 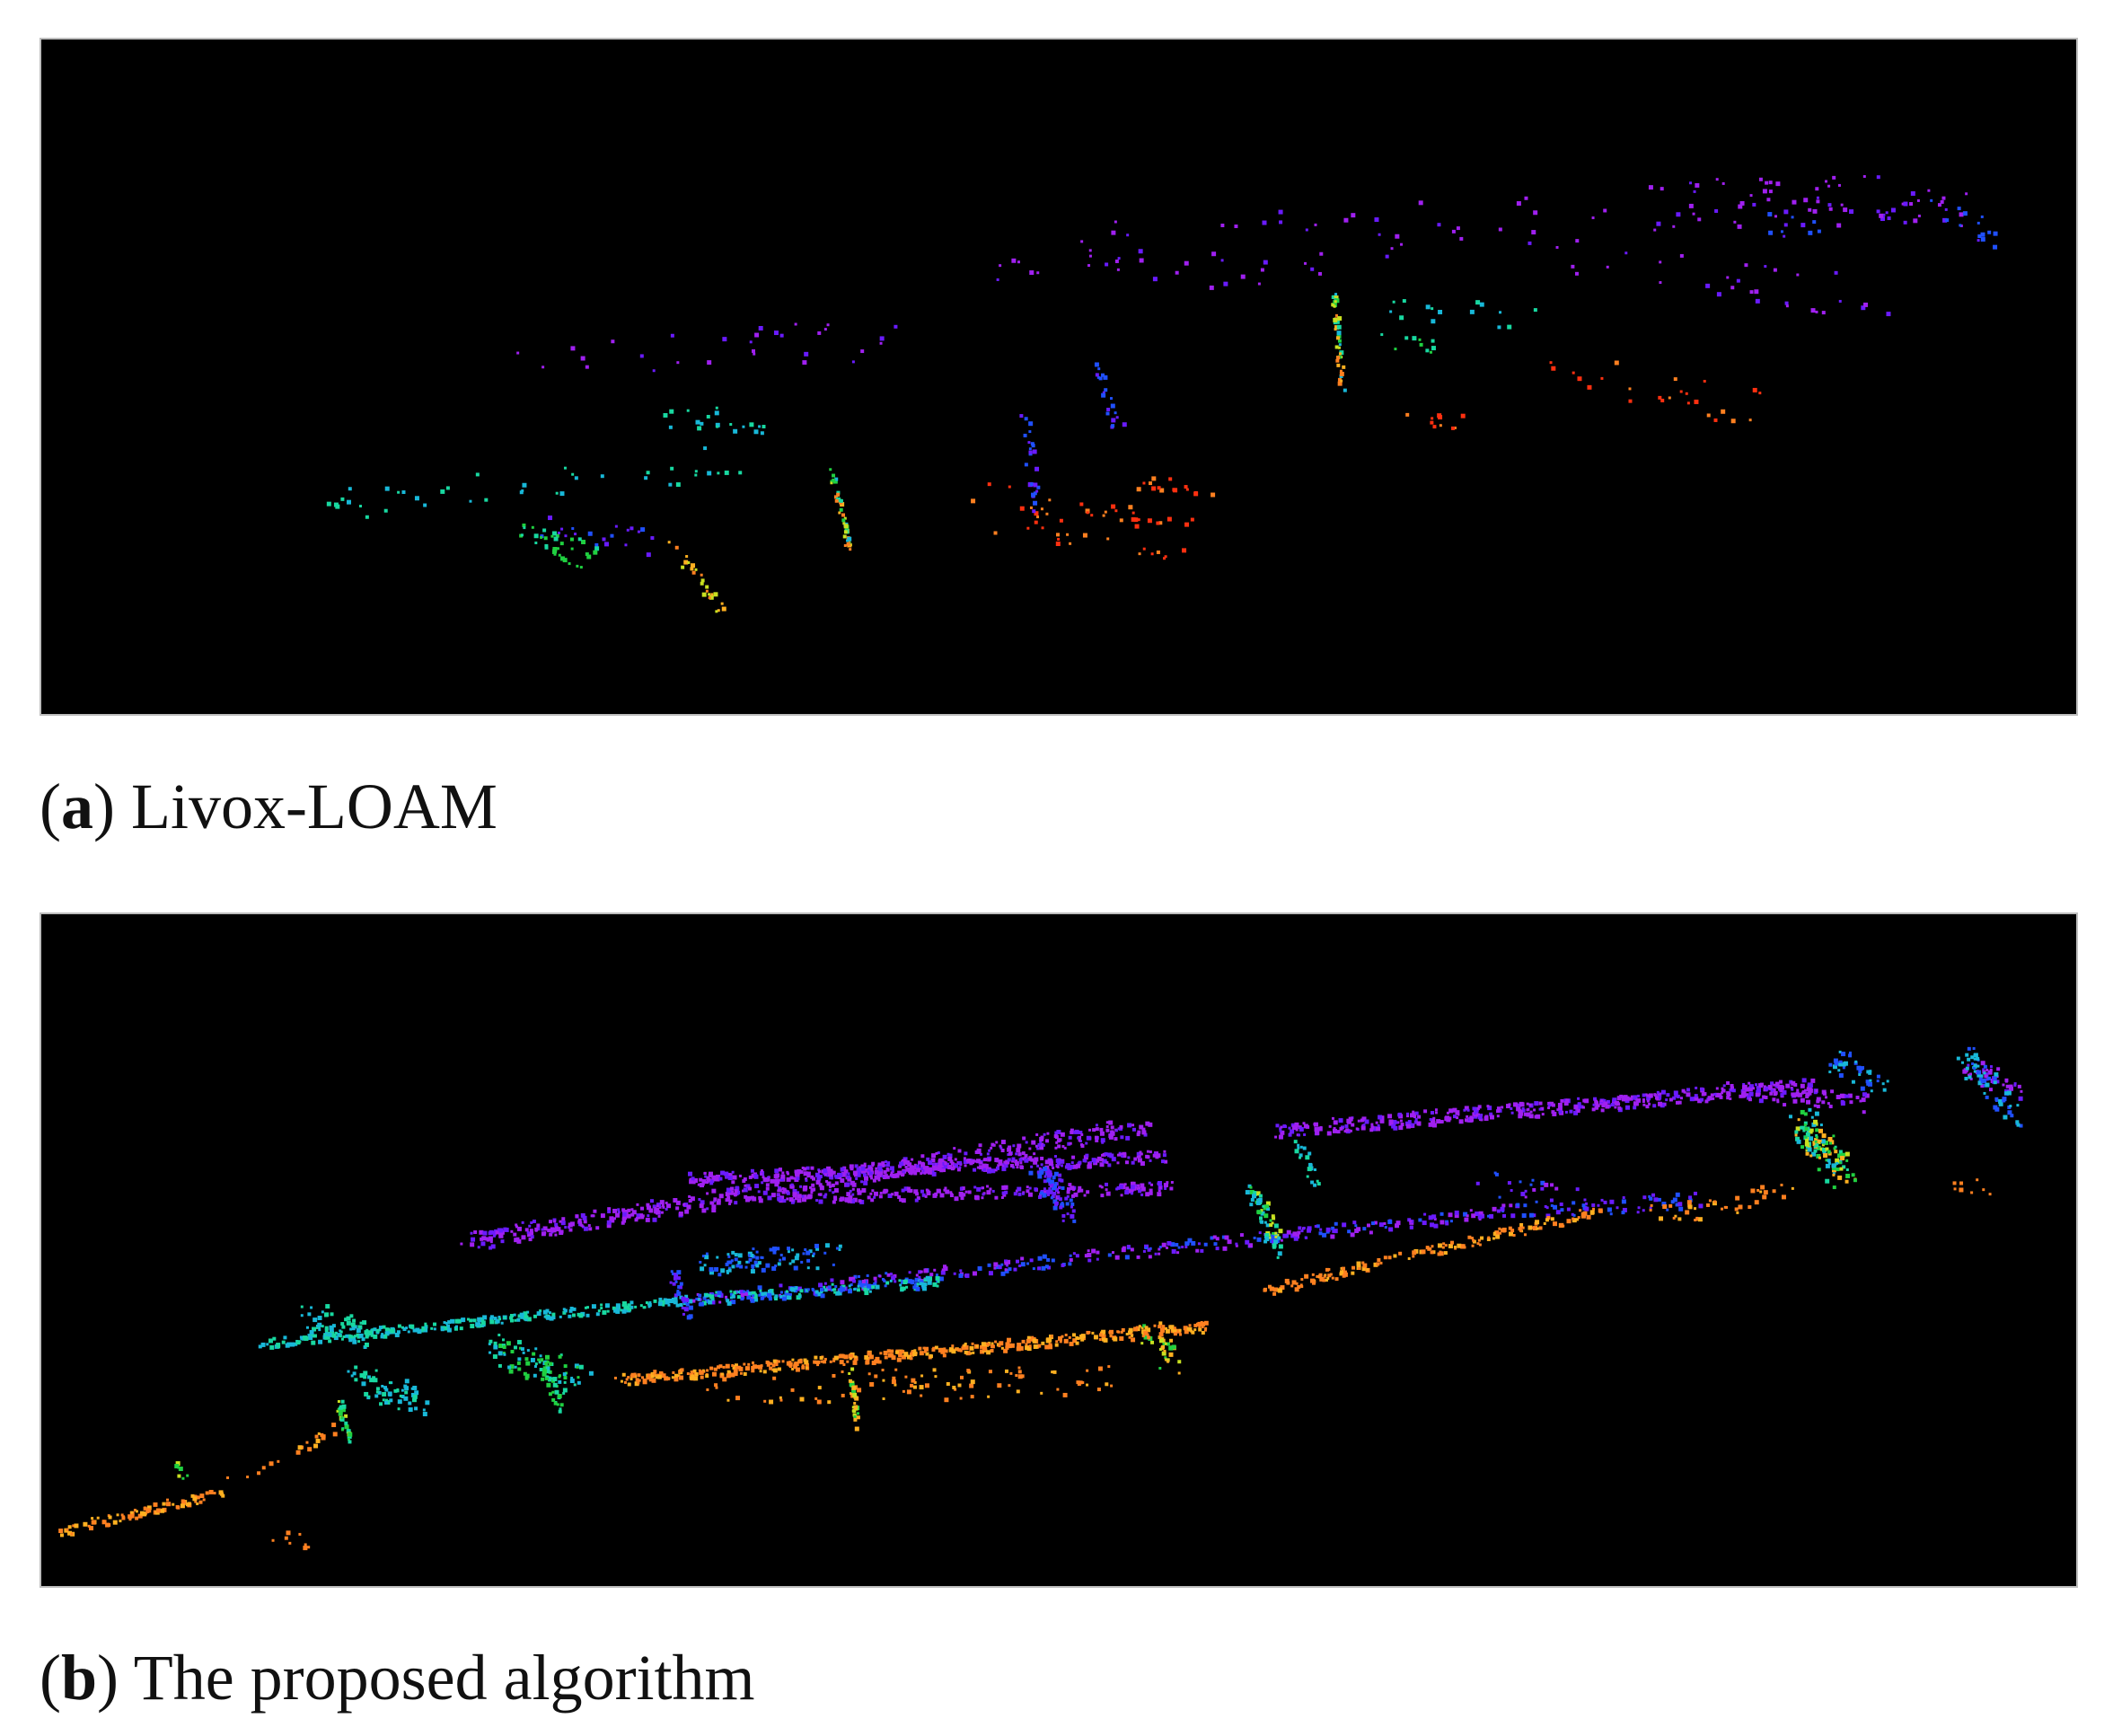 What do you see at coordinates (444, 1678) in the screenshot?
I see `caption-b-label: The proposed algorithm` at bounding box center [444, 1678].